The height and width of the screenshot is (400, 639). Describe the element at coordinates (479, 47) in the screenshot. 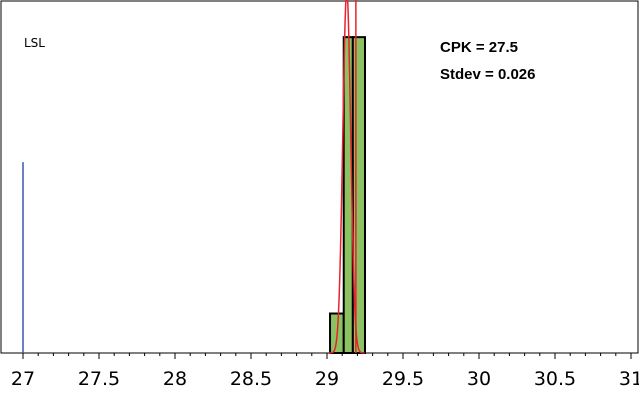

I see `cpk-annotation: CPK = 27.5` at that location.